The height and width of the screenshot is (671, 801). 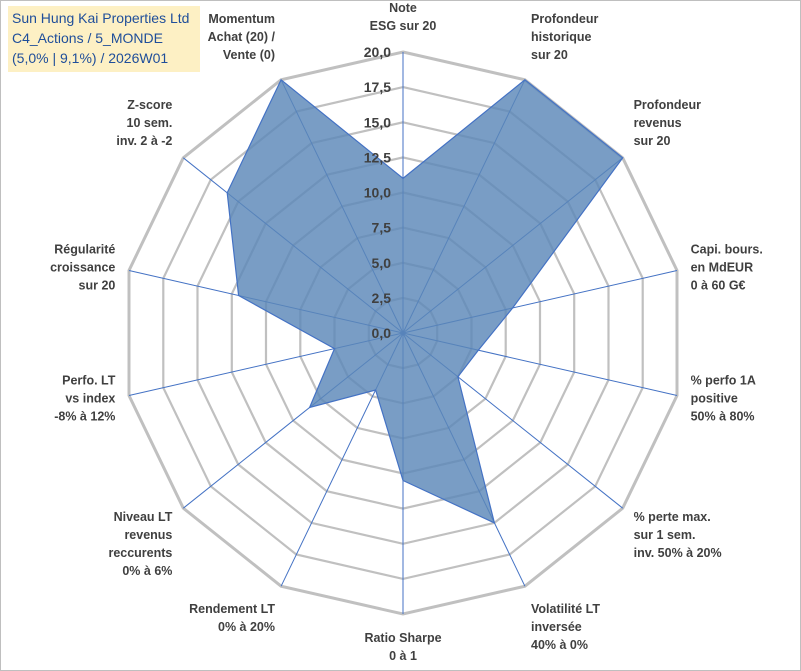 What do you see at coordinates (727, 267) in the screenshot?
I see `axis-label: Capi. bours. en MdEUR 0 à 60 G€` at bounding box center [727, 267].